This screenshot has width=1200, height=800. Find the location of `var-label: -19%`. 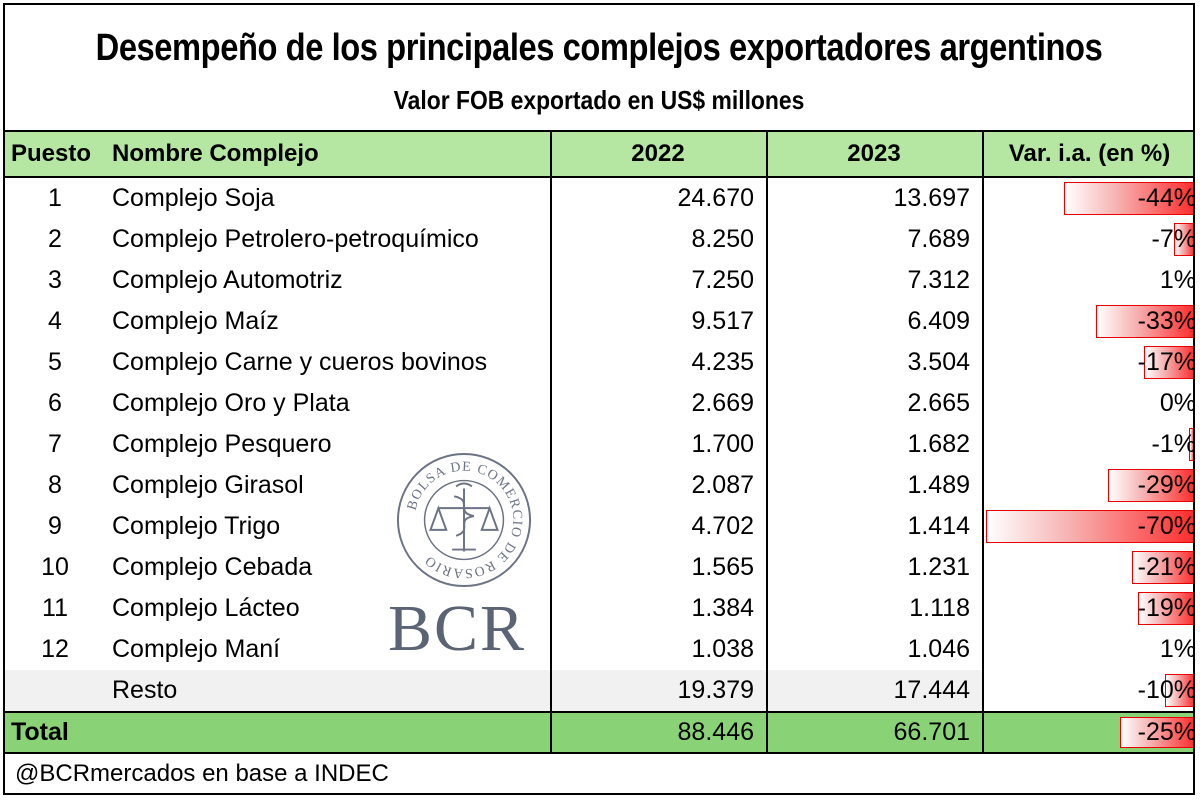

var-label: -19% is located at coordinates (1166, 608).